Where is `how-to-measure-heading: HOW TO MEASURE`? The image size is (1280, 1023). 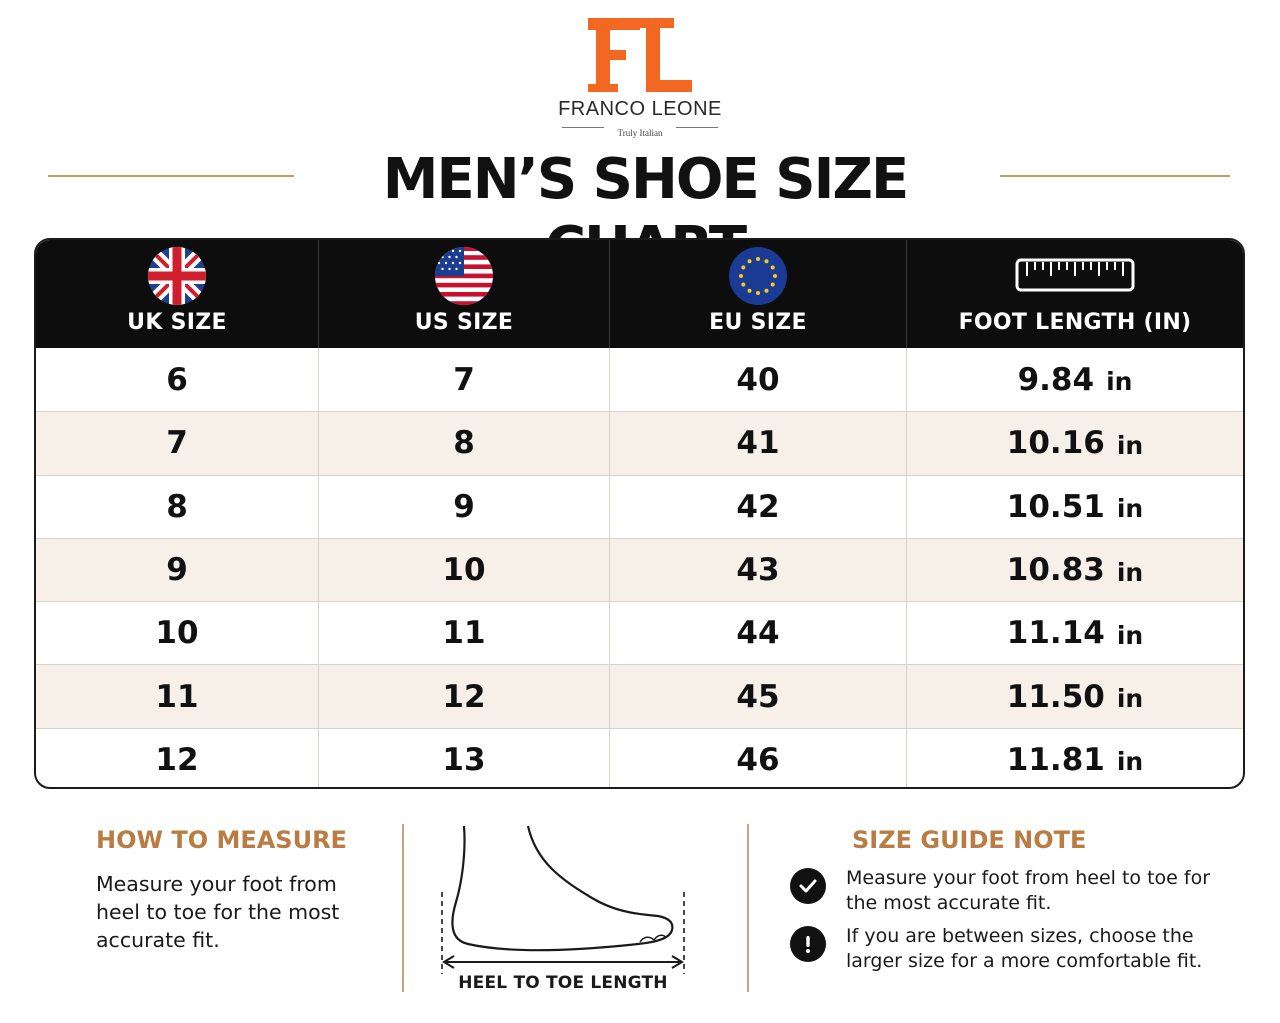
how-to-measure-heading: HOW TO MEASURE is located at coordinates (221, 840).